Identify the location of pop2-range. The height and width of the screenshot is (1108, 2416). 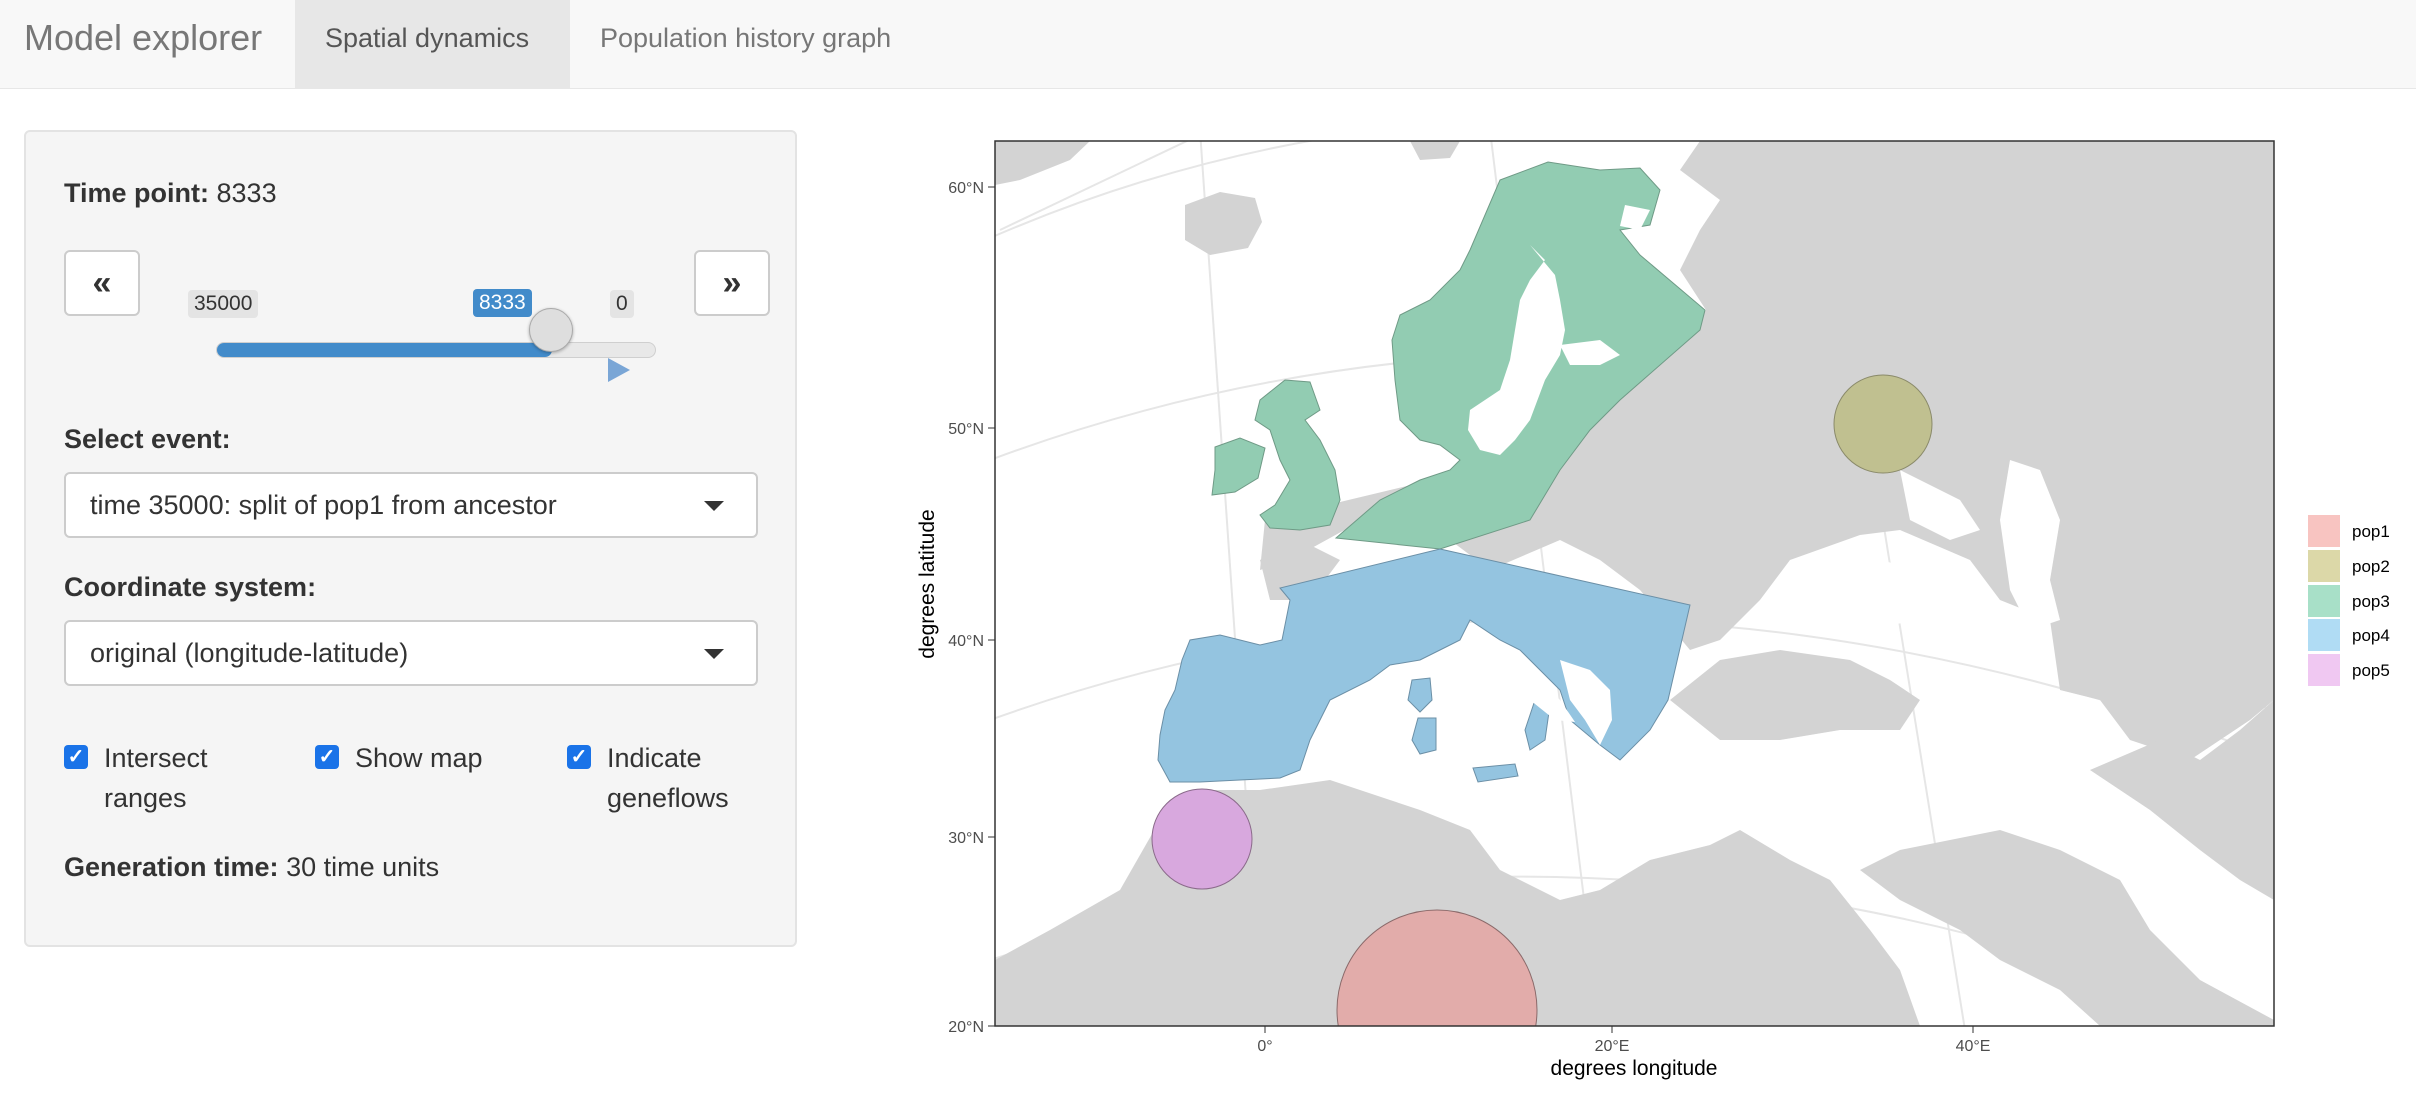
(1883, 424).